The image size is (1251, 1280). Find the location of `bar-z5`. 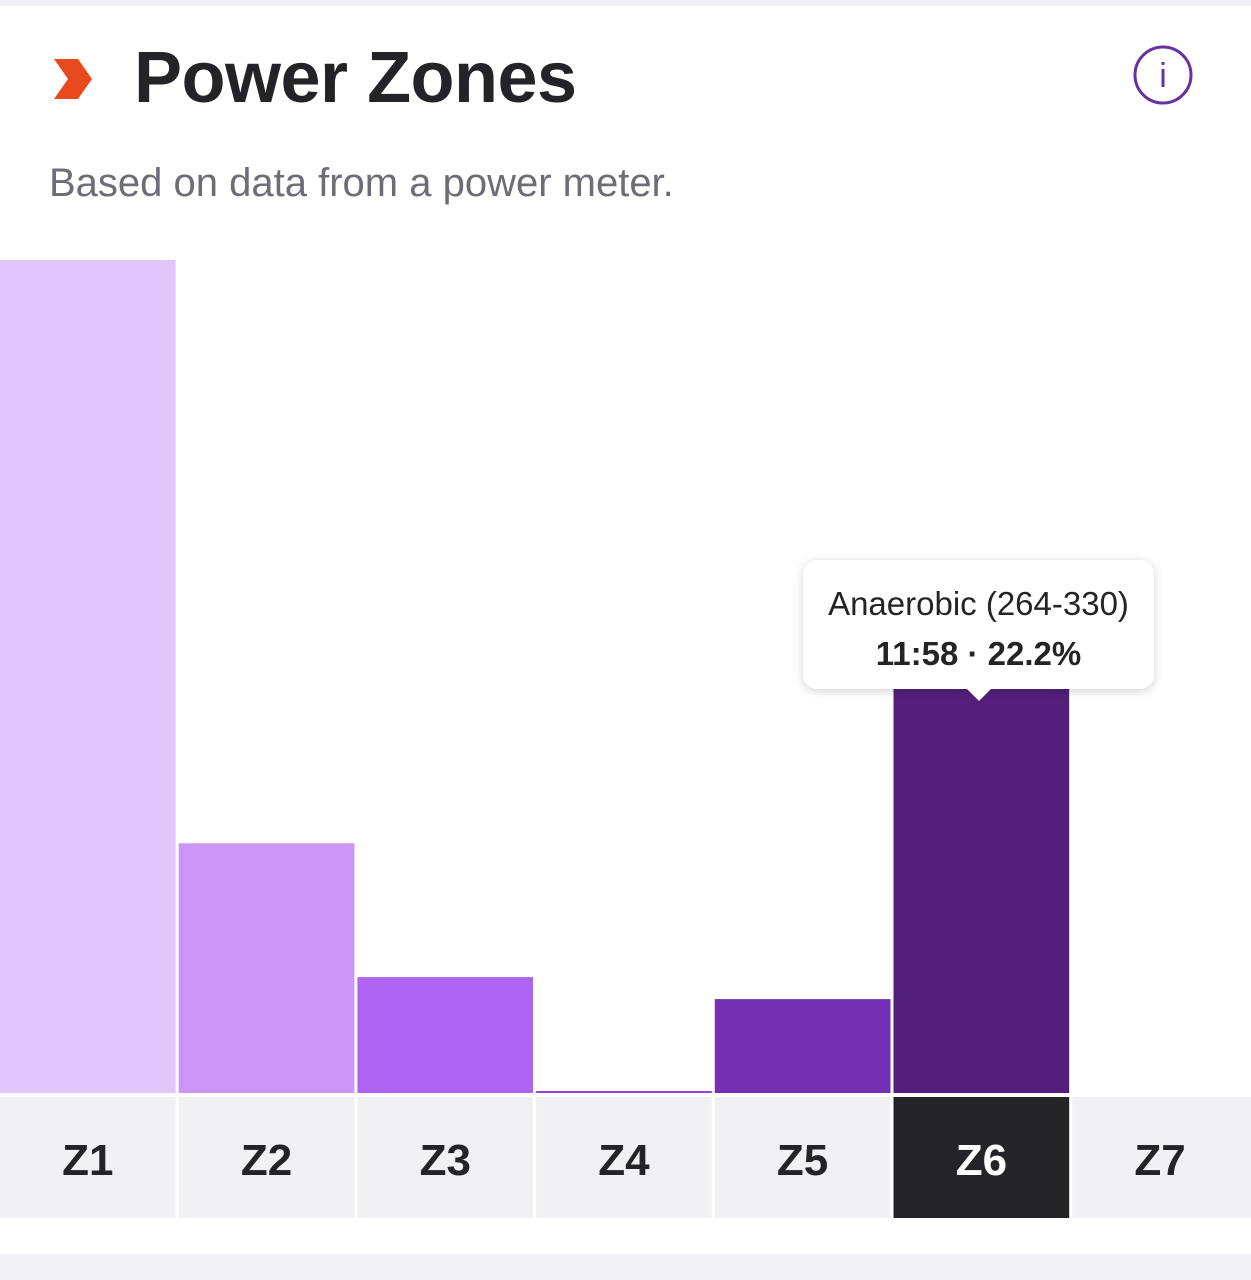

bar-z5 is located at coordinates (802, 1046).